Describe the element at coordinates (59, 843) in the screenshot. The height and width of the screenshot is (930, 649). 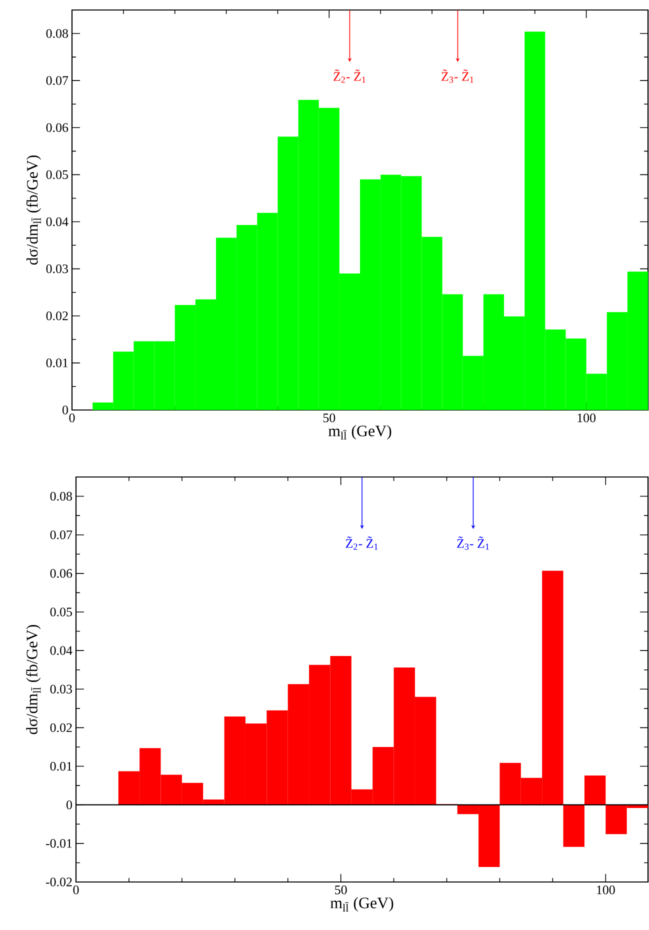
I see `y-tick-label: -0.01` at that location.